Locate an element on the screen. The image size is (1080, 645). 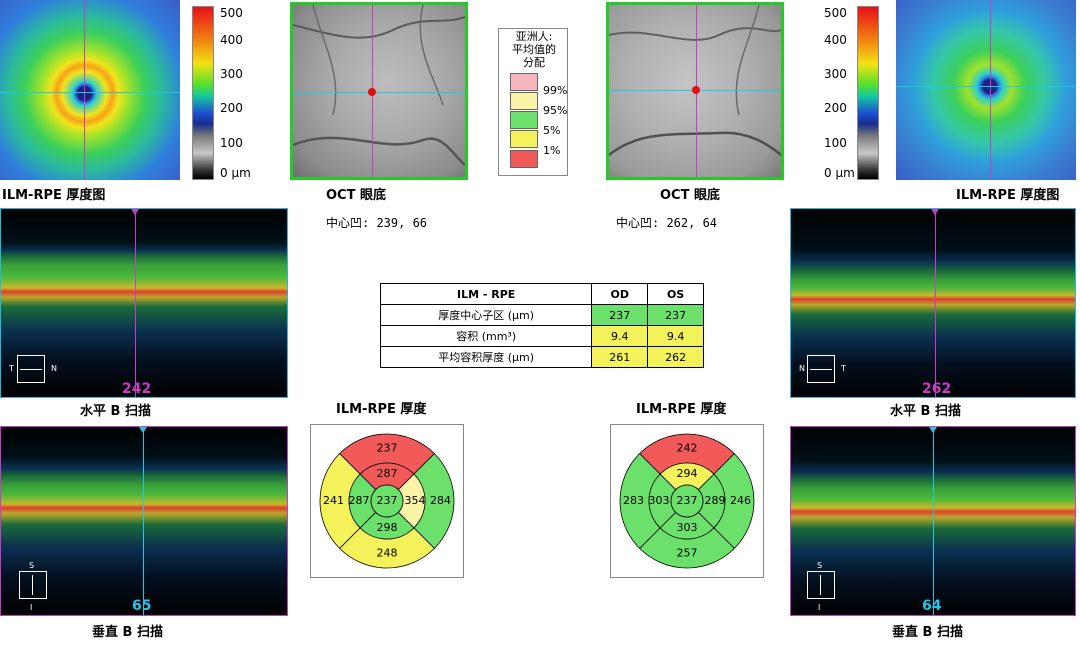
legend-label-1: 1% is located at coordinates (552, 150).